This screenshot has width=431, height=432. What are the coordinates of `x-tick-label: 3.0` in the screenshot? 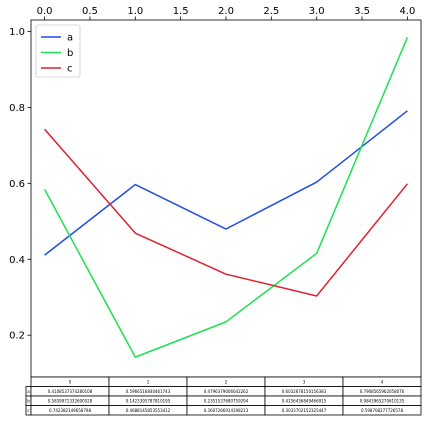 It's located at (317, 11).